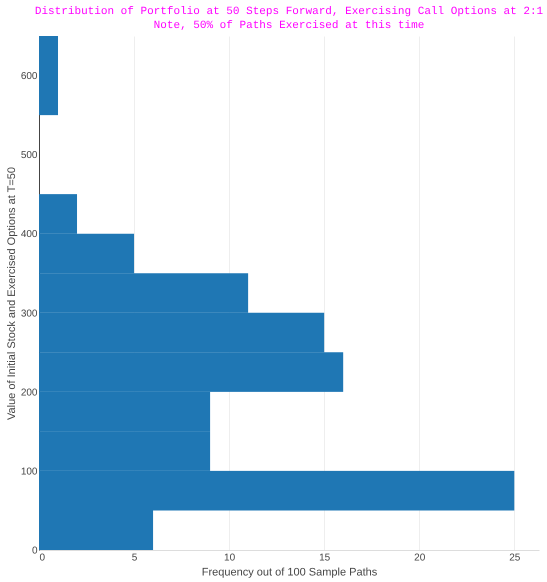 Image resolution: width=547 pixels, height=582 pixels. I want to click on x-tick-label: 20, so click(420, 558).